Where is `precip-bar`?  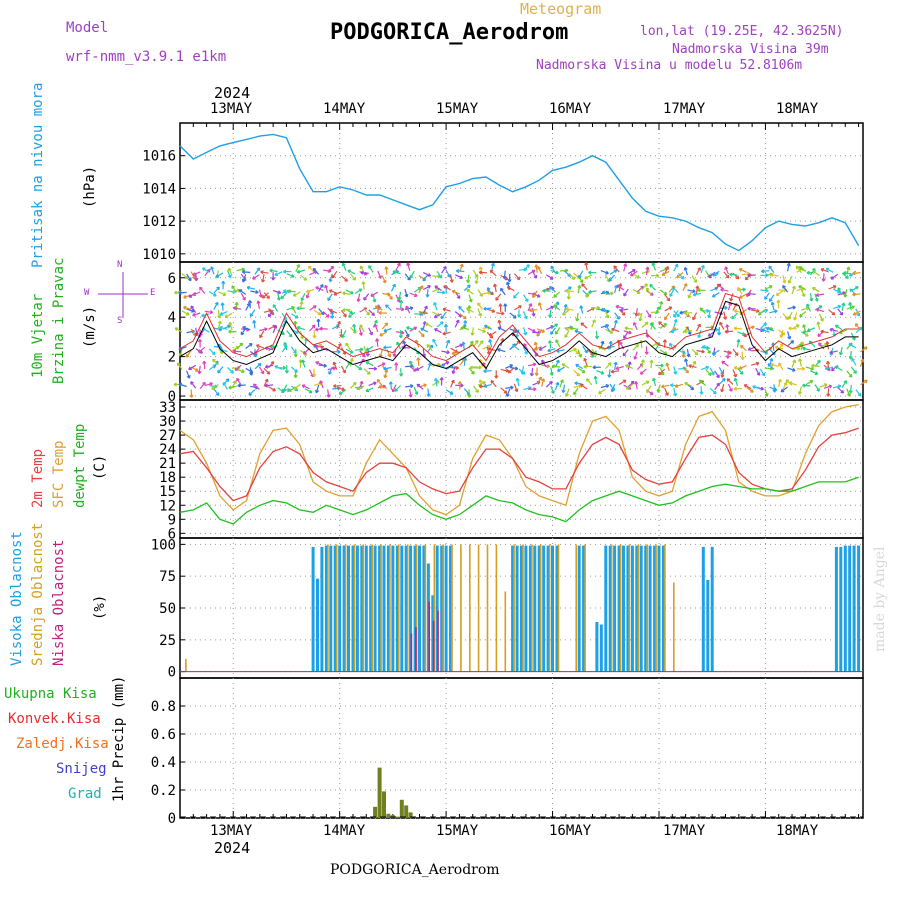
precip-bar is located at coordinates (410, 815).